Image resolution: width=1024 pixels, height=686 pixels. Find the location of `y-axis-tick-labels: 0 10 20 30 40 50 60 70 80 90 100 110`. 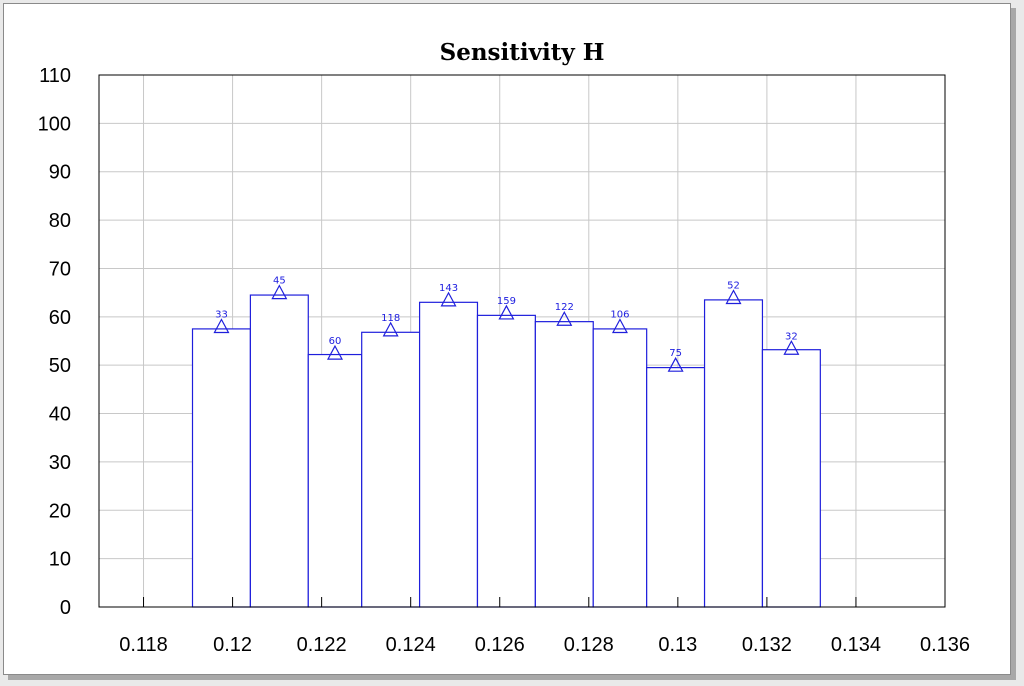

y-axis-tick-labels: 0 10 20 30 40 50 60 70 80 90 100 110 is located at coordinates (54, 342).